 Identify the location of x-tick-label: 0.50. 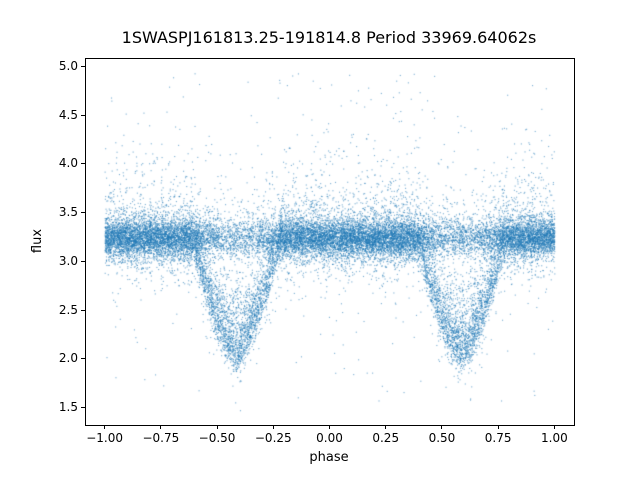
(442, 438).